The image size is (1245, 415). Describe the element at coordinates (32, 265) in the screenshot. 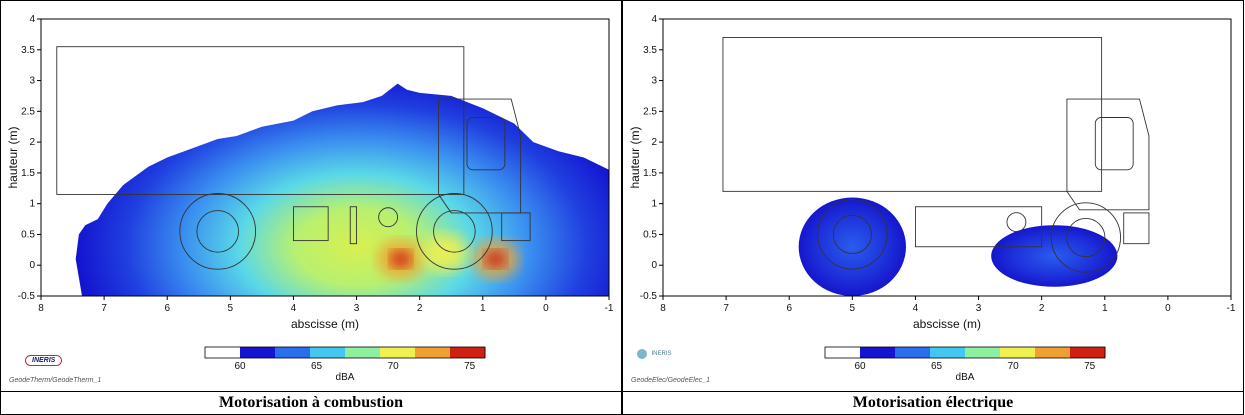

I see `y-tick-label: 0` at that location.